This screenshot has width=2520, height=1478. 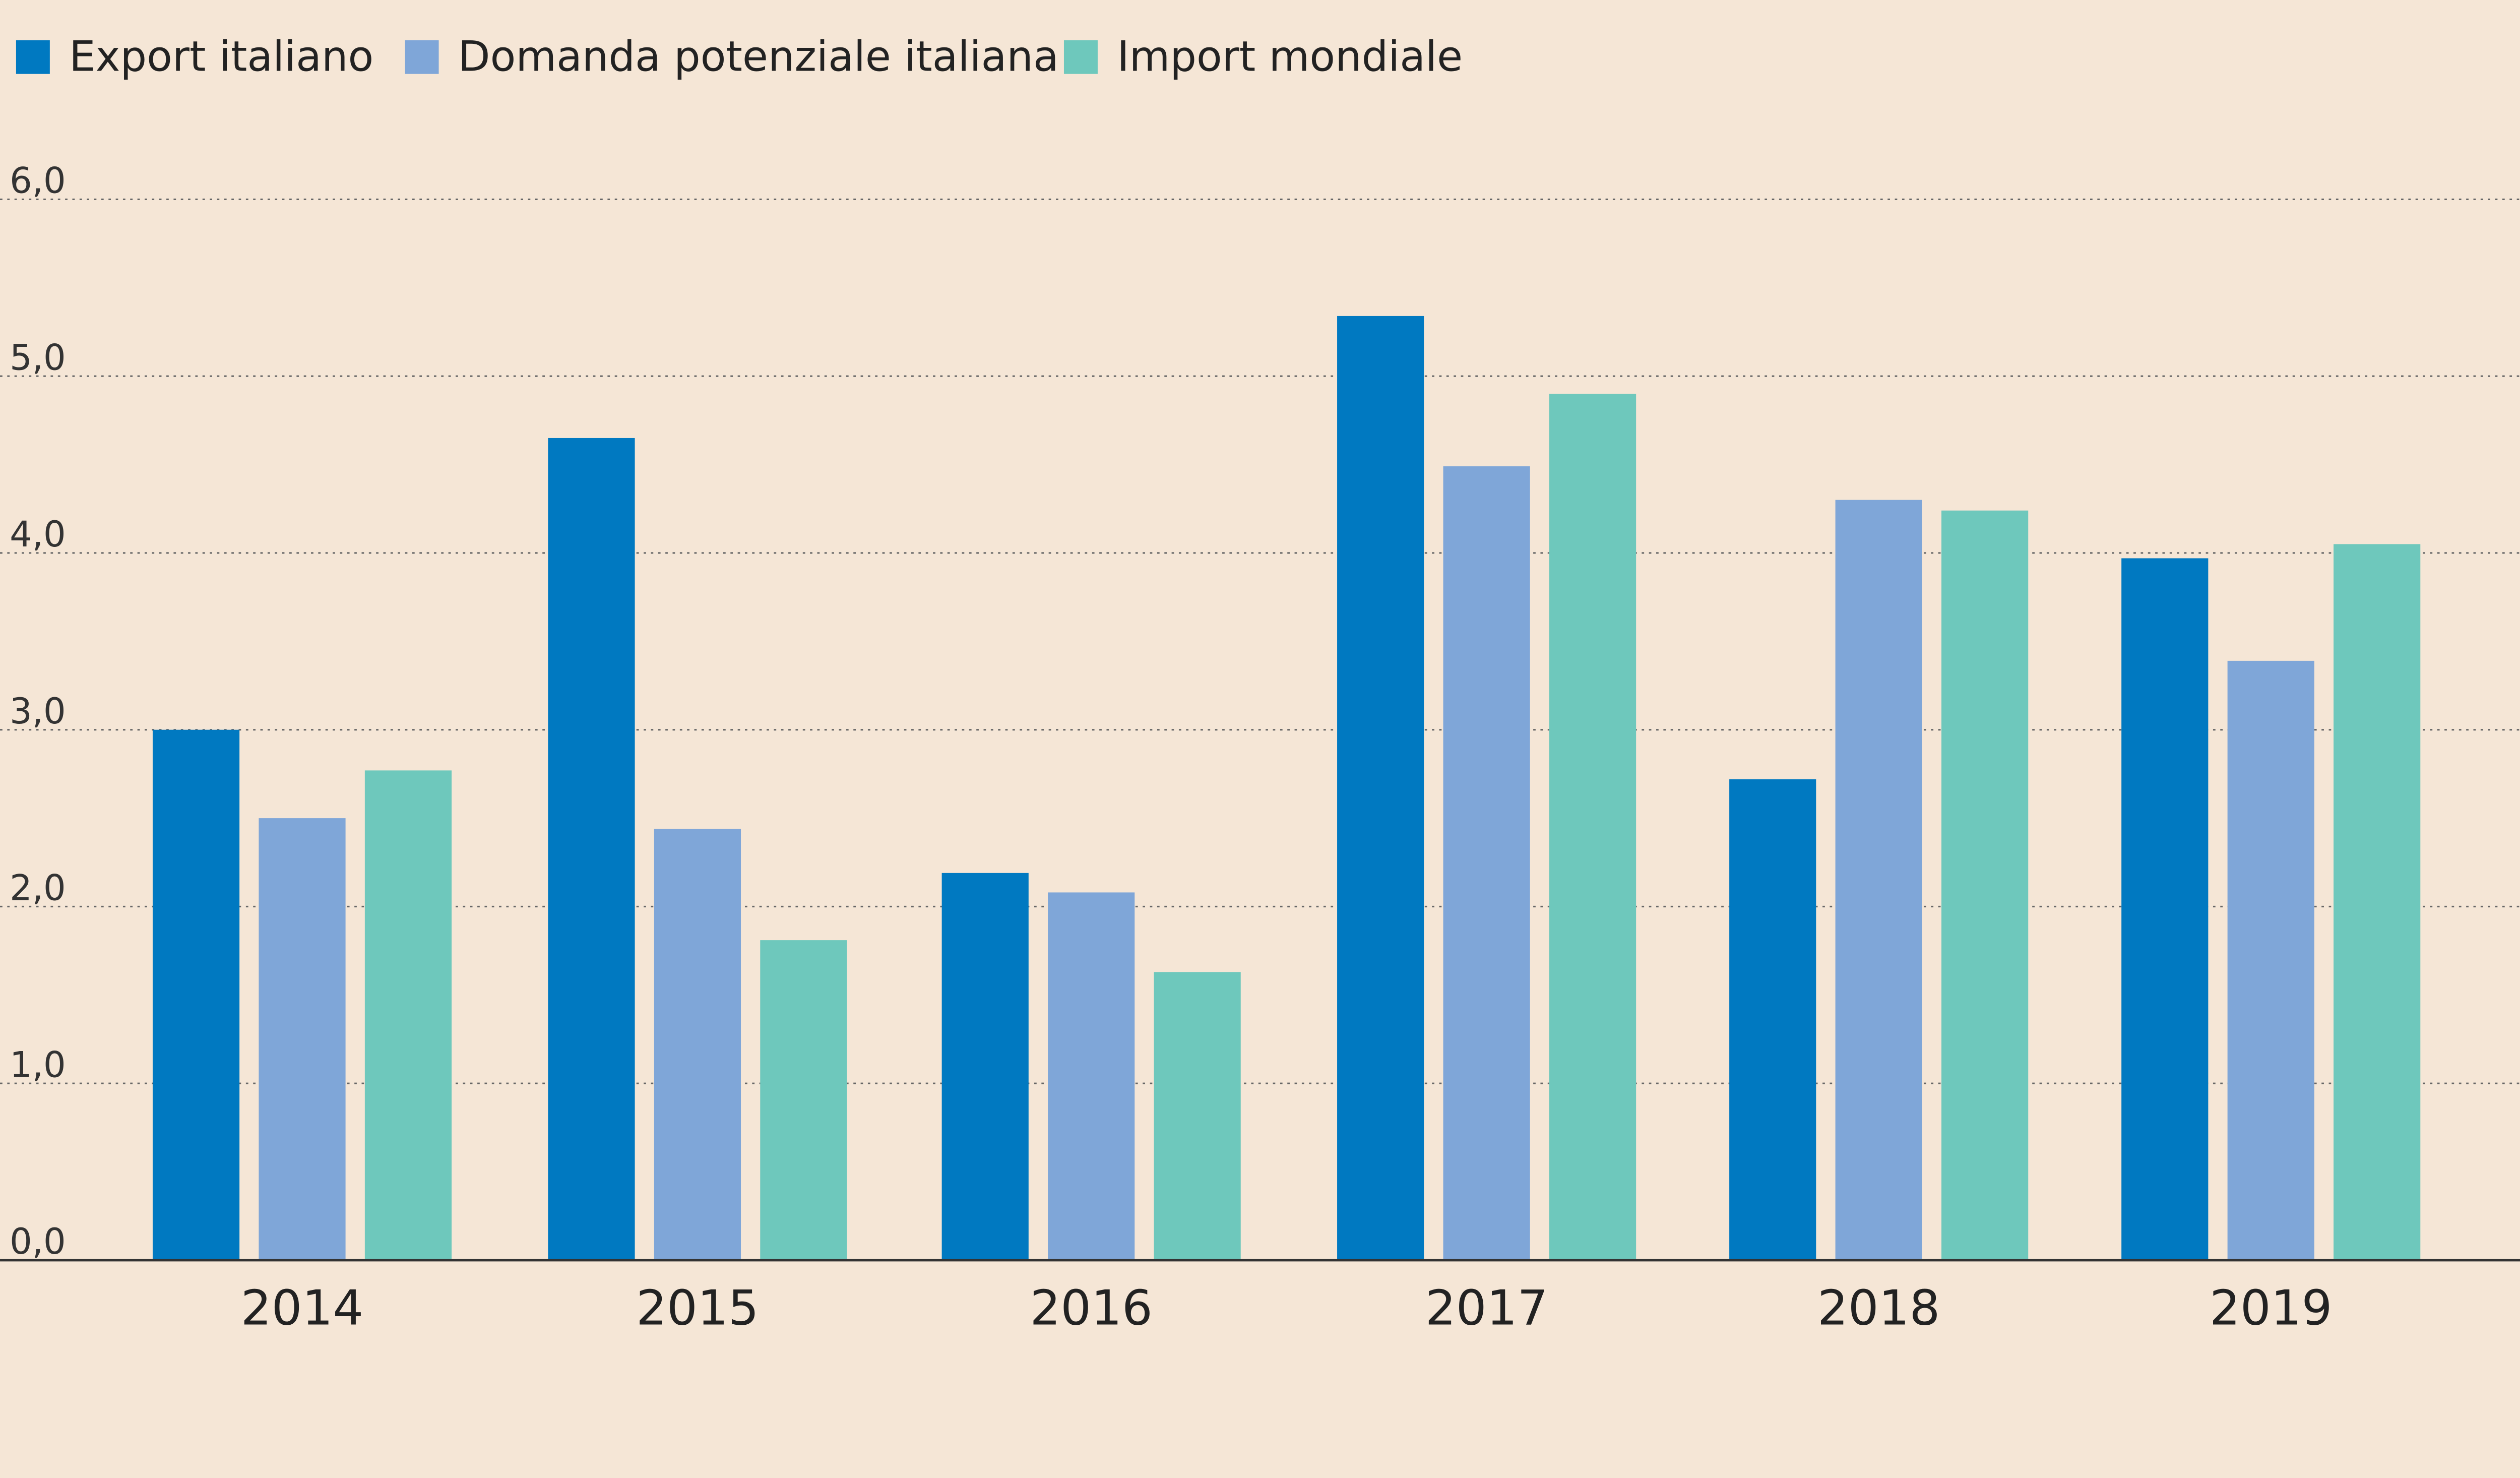 What do you see at coordinates (2165, 909) in the screenshot?
I see `bar-2019-export-italiano` at bounding box center [2165, 909].